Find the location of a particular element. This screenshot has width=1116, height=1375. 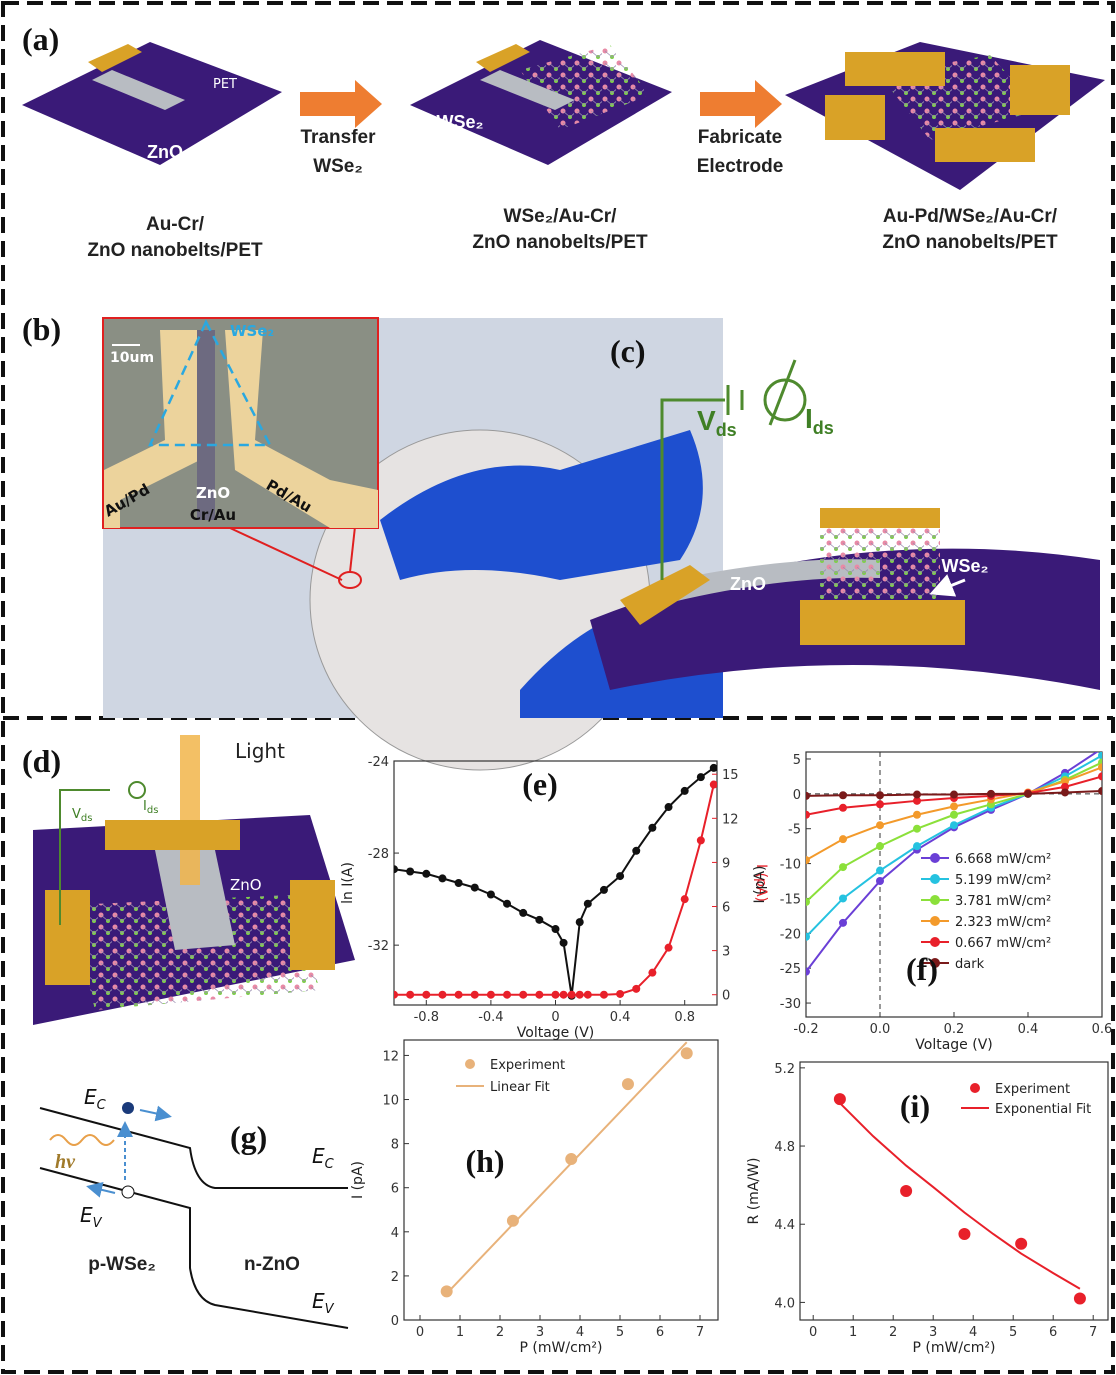

y-tick-label: 0 is located at coordinates (395, 1321).